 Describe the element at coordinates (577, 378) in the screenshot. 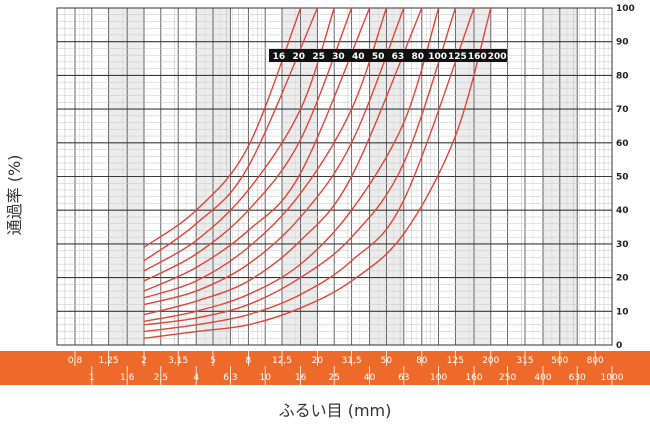

I see `x-tick-label-lower: 630` at that location.